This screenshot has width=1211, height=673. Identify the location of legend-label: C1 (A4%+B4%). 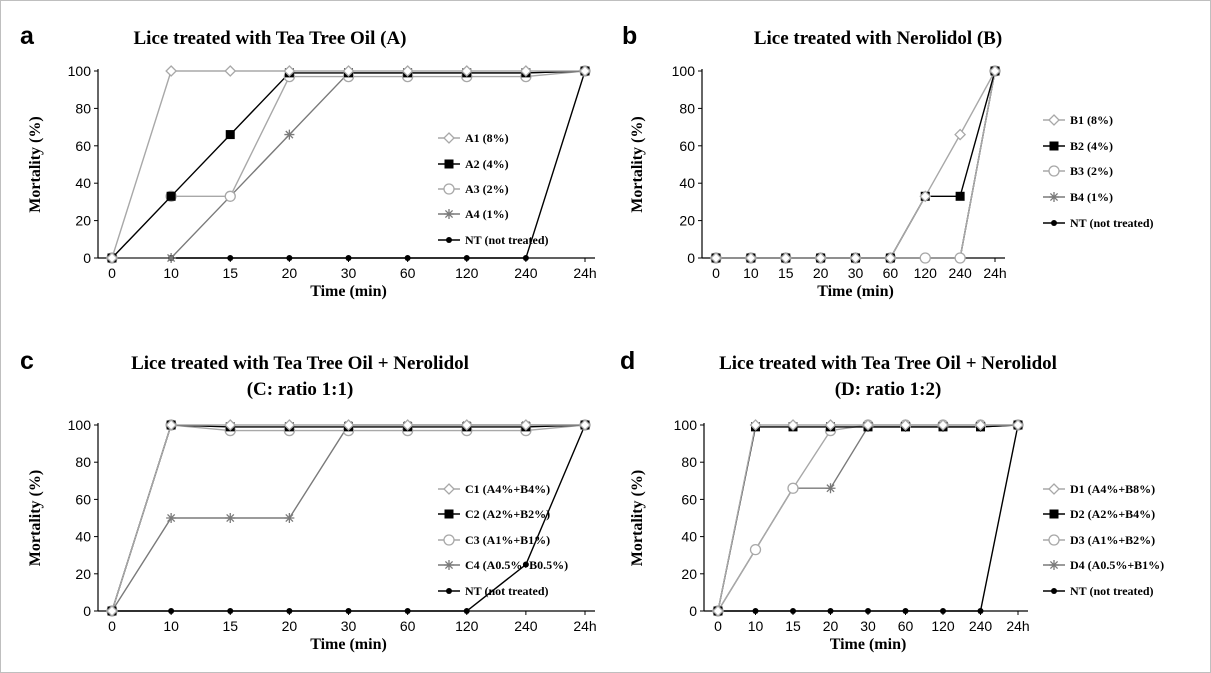
(507, 489).